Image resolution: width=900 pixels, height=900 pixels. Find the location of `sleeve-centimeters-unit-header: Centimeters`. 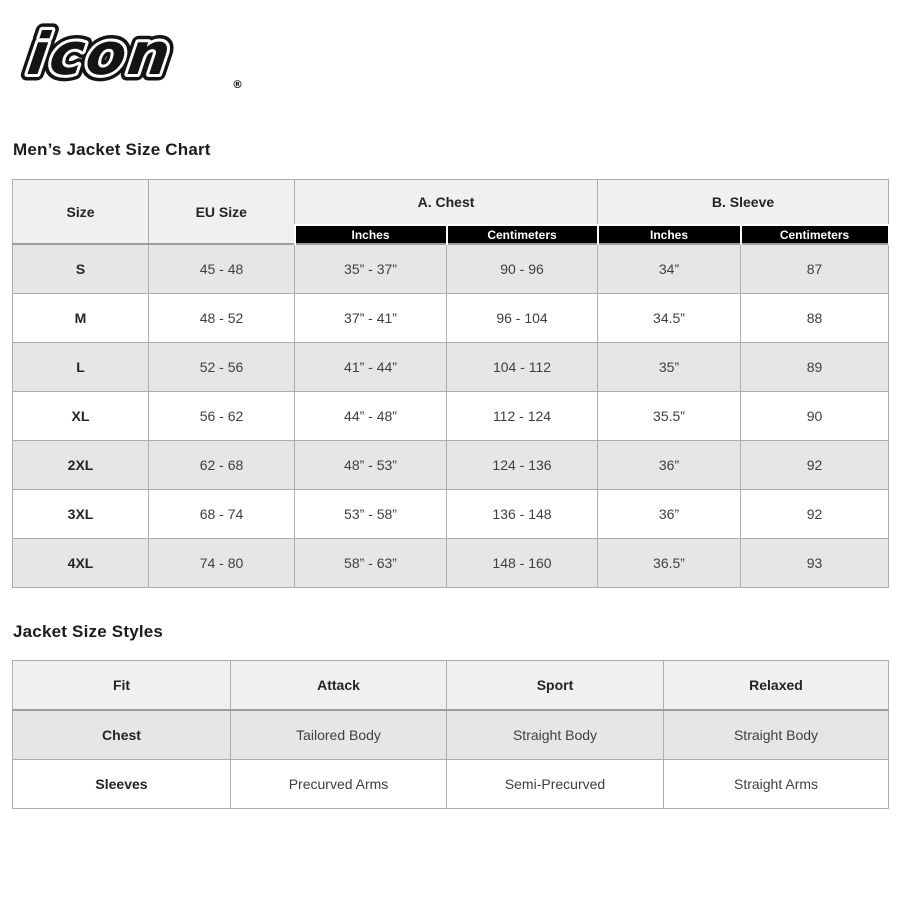

sleeve-centimeters-unit-header: Centimeters is located at coordinates (814, 234).